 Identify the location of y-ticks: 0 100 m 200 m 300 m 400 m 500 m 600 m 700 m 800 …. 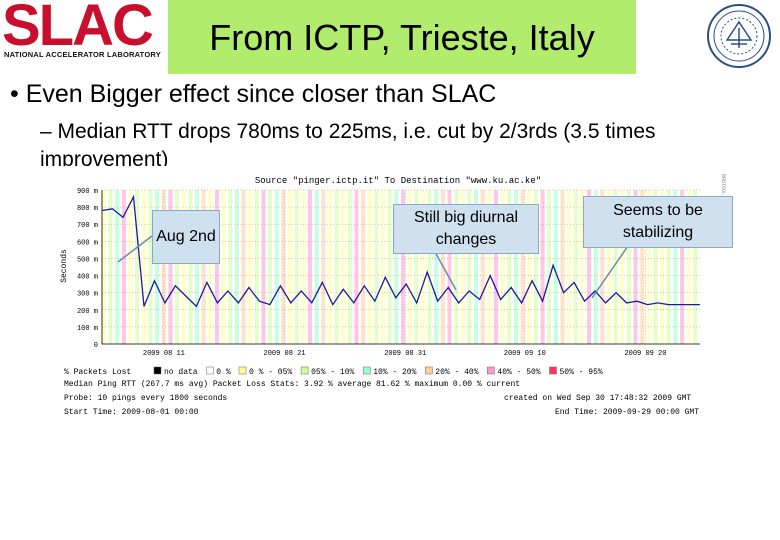
(87, 269).